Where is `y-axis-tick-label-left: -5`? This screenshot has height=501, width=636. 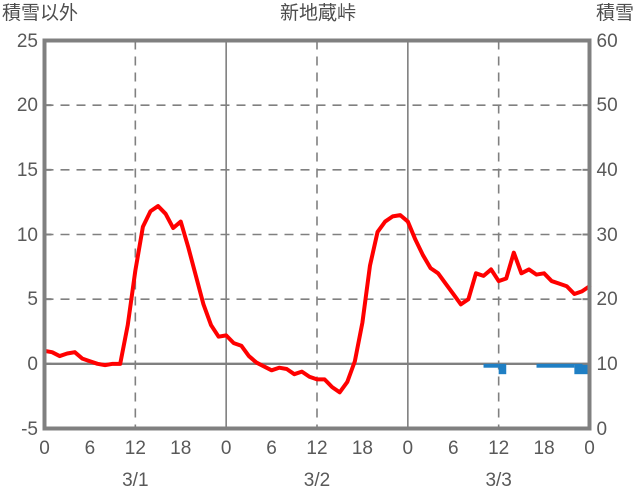 y-axis-tick-label-left: -5 is located at coordinates (29, 429).